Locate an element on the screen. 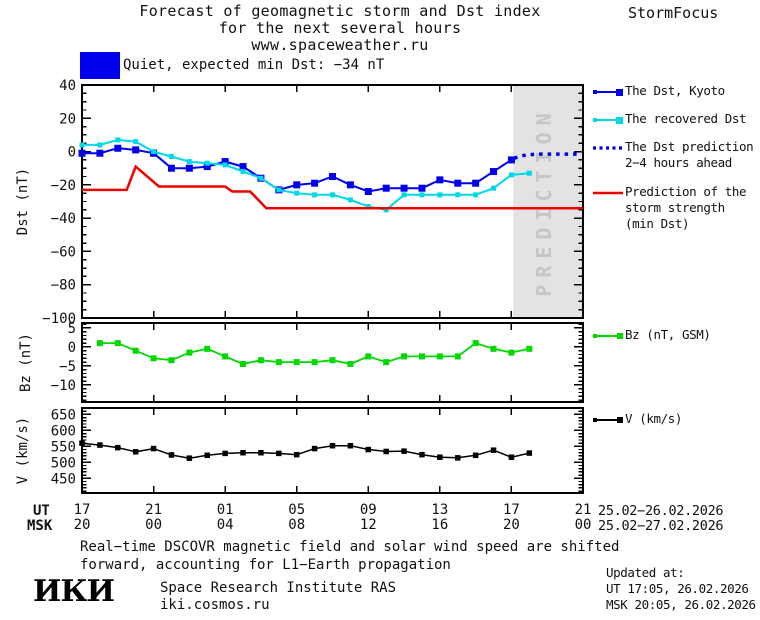 This screenshot has width=760, height=620. title-line-2: for the next several hours is located at coordinates (340, 28).